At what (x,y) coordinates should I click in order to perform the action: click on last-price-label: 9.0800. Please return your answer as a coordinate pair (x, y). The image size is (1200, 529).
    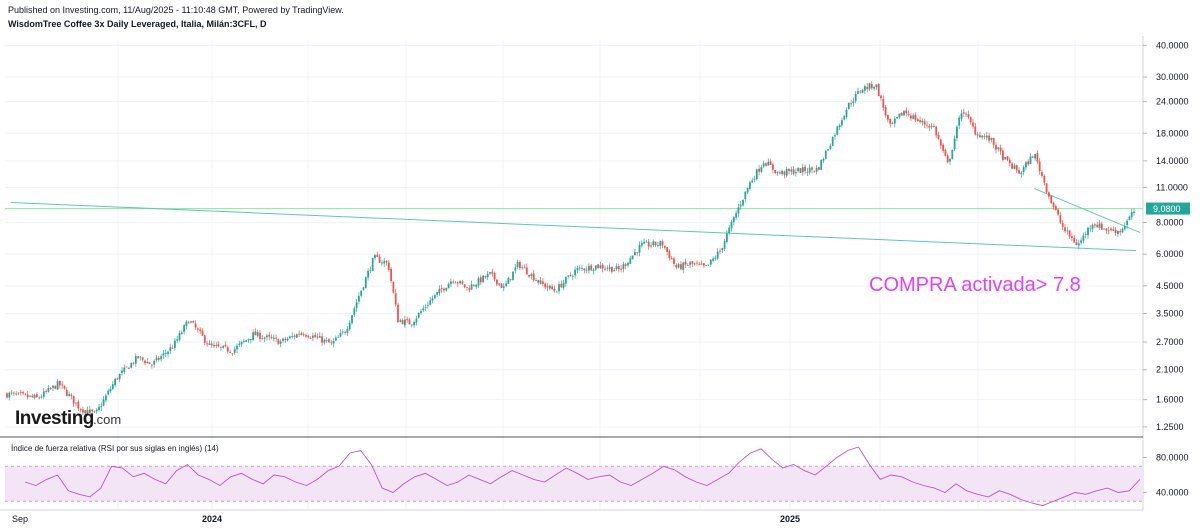
    Looking at the image, I should click on (1167, 209).